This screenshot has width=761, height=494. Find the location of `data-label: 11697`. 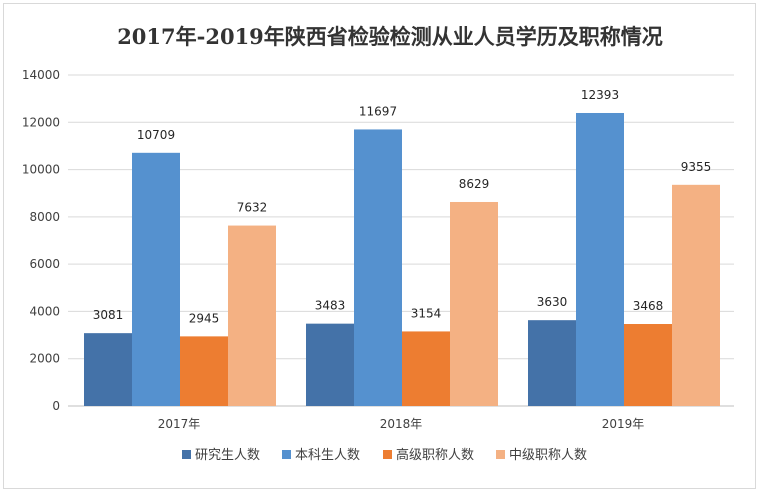

data-label: 11697 is located at coordinates (378, 111).